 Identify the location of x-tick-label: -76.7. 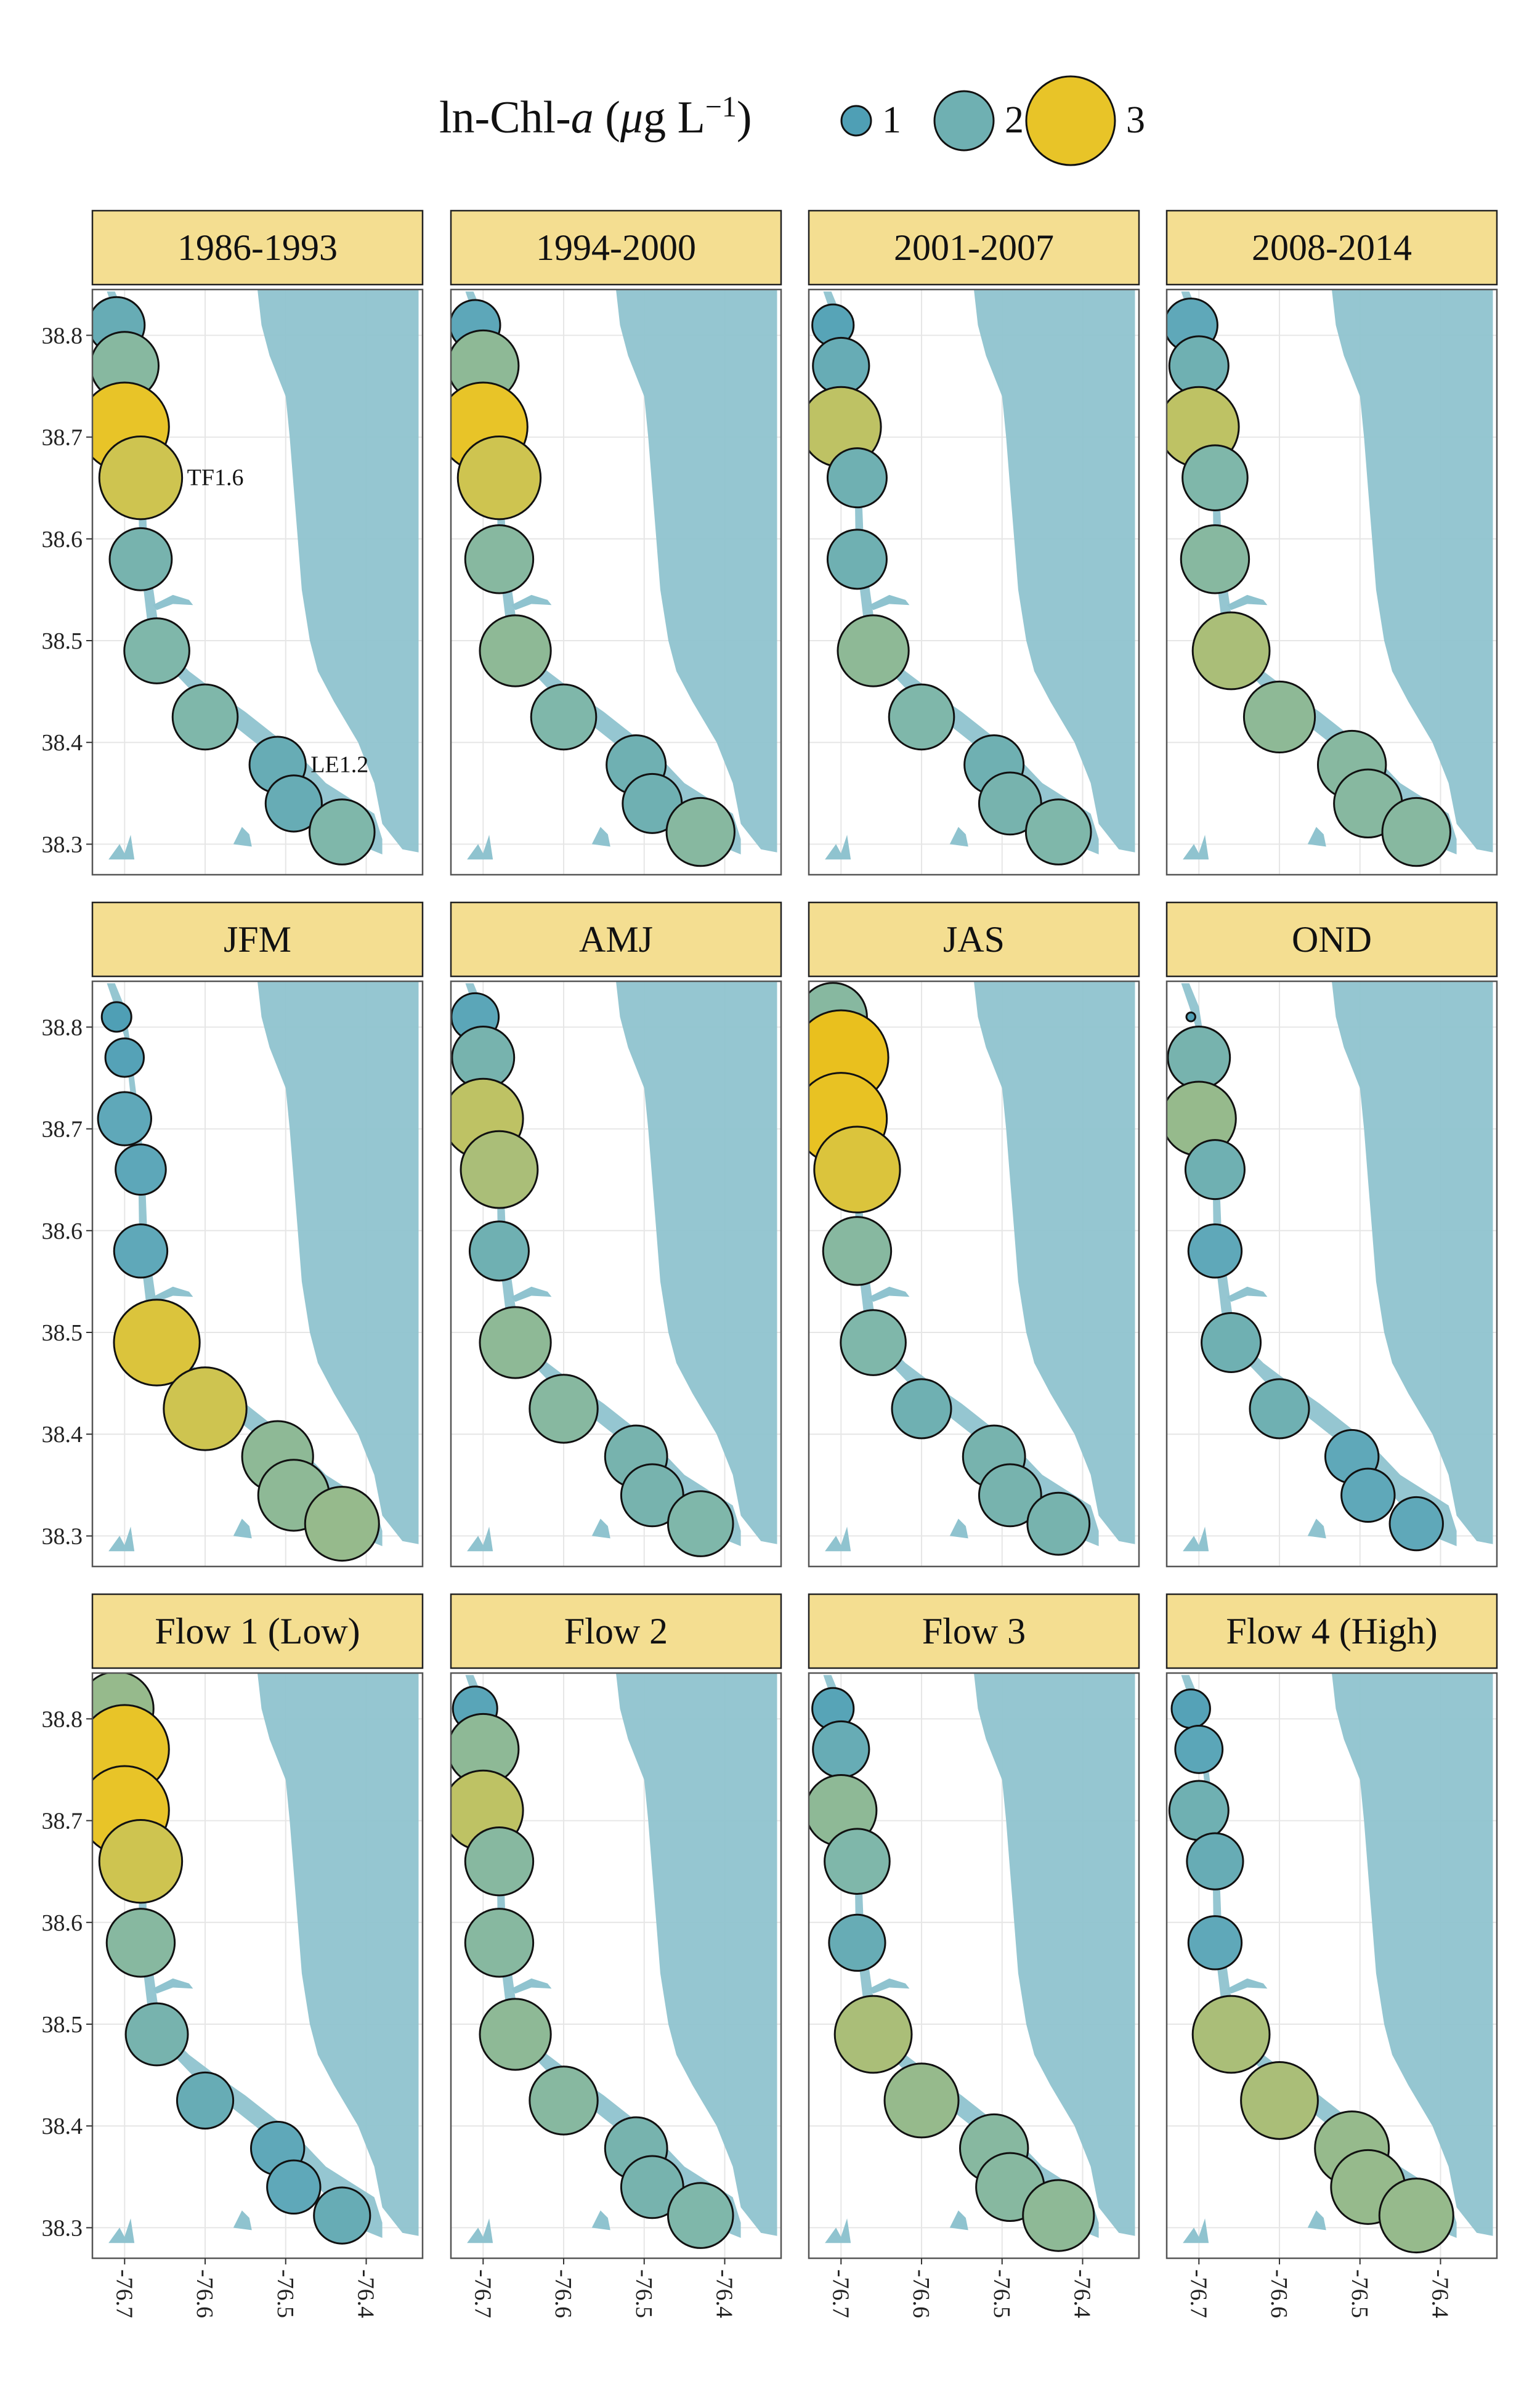
(840, 2293).